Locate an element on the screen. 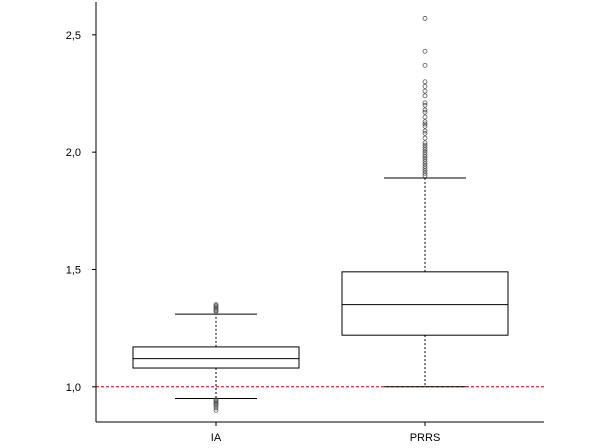 Image resolution: width=610 pixels, height=448 pixels. y-tick-label: 2,5 is located at coordinates (73, 36).